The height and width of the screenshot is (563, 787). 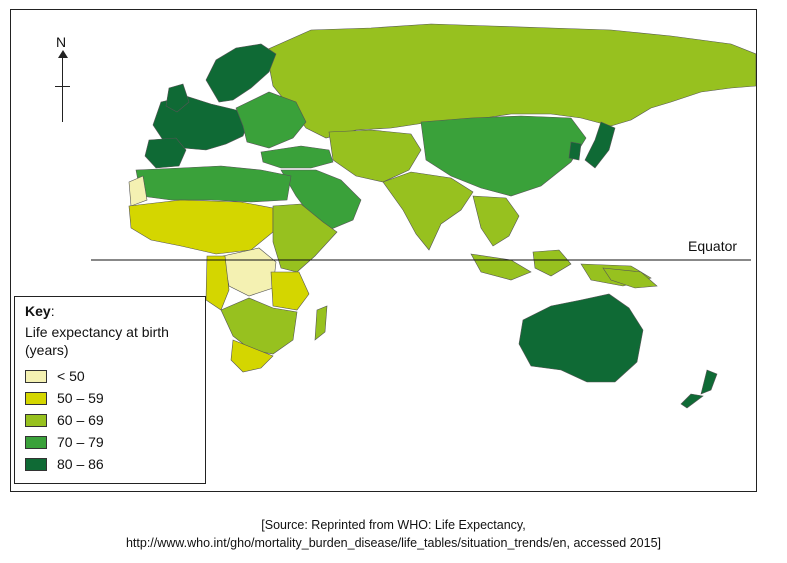 I want to click on key-row-60-69: 60 – 69, so click(x=110, y=420).